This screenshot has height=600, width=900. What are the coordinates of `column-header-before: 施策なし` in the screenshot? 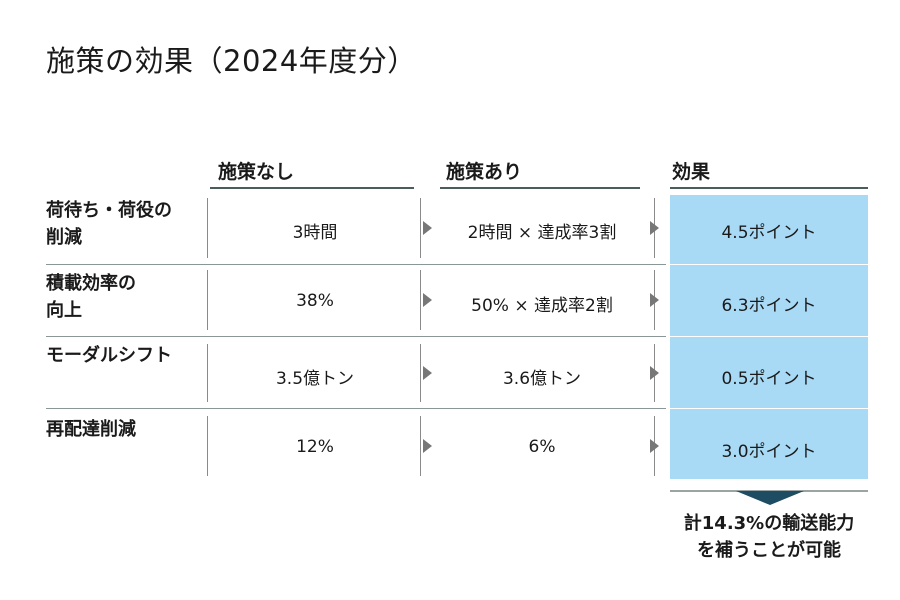 It's located at (256, 172).